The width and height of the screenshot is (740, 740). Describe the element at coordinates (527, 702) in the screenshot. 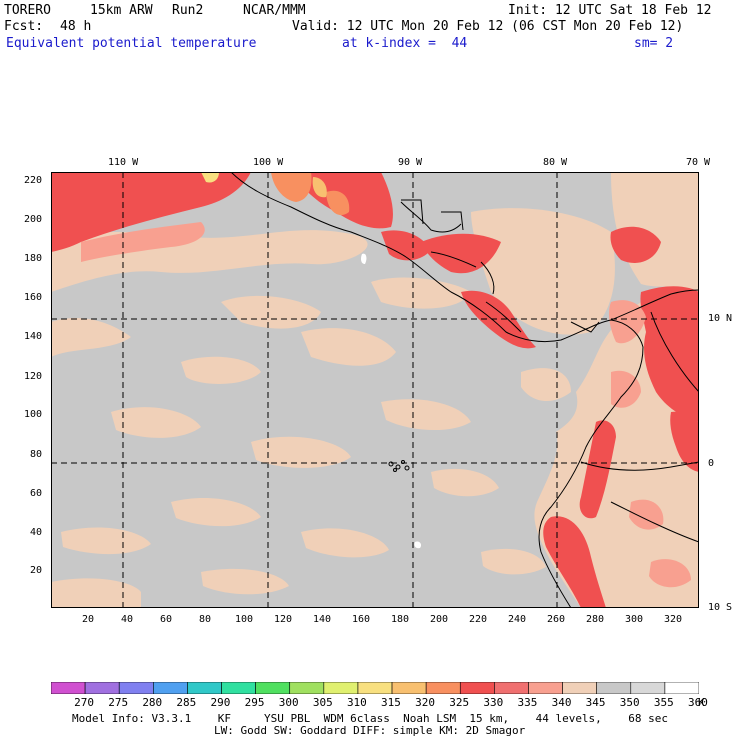

I see `colorbar-value: 335` at that location.